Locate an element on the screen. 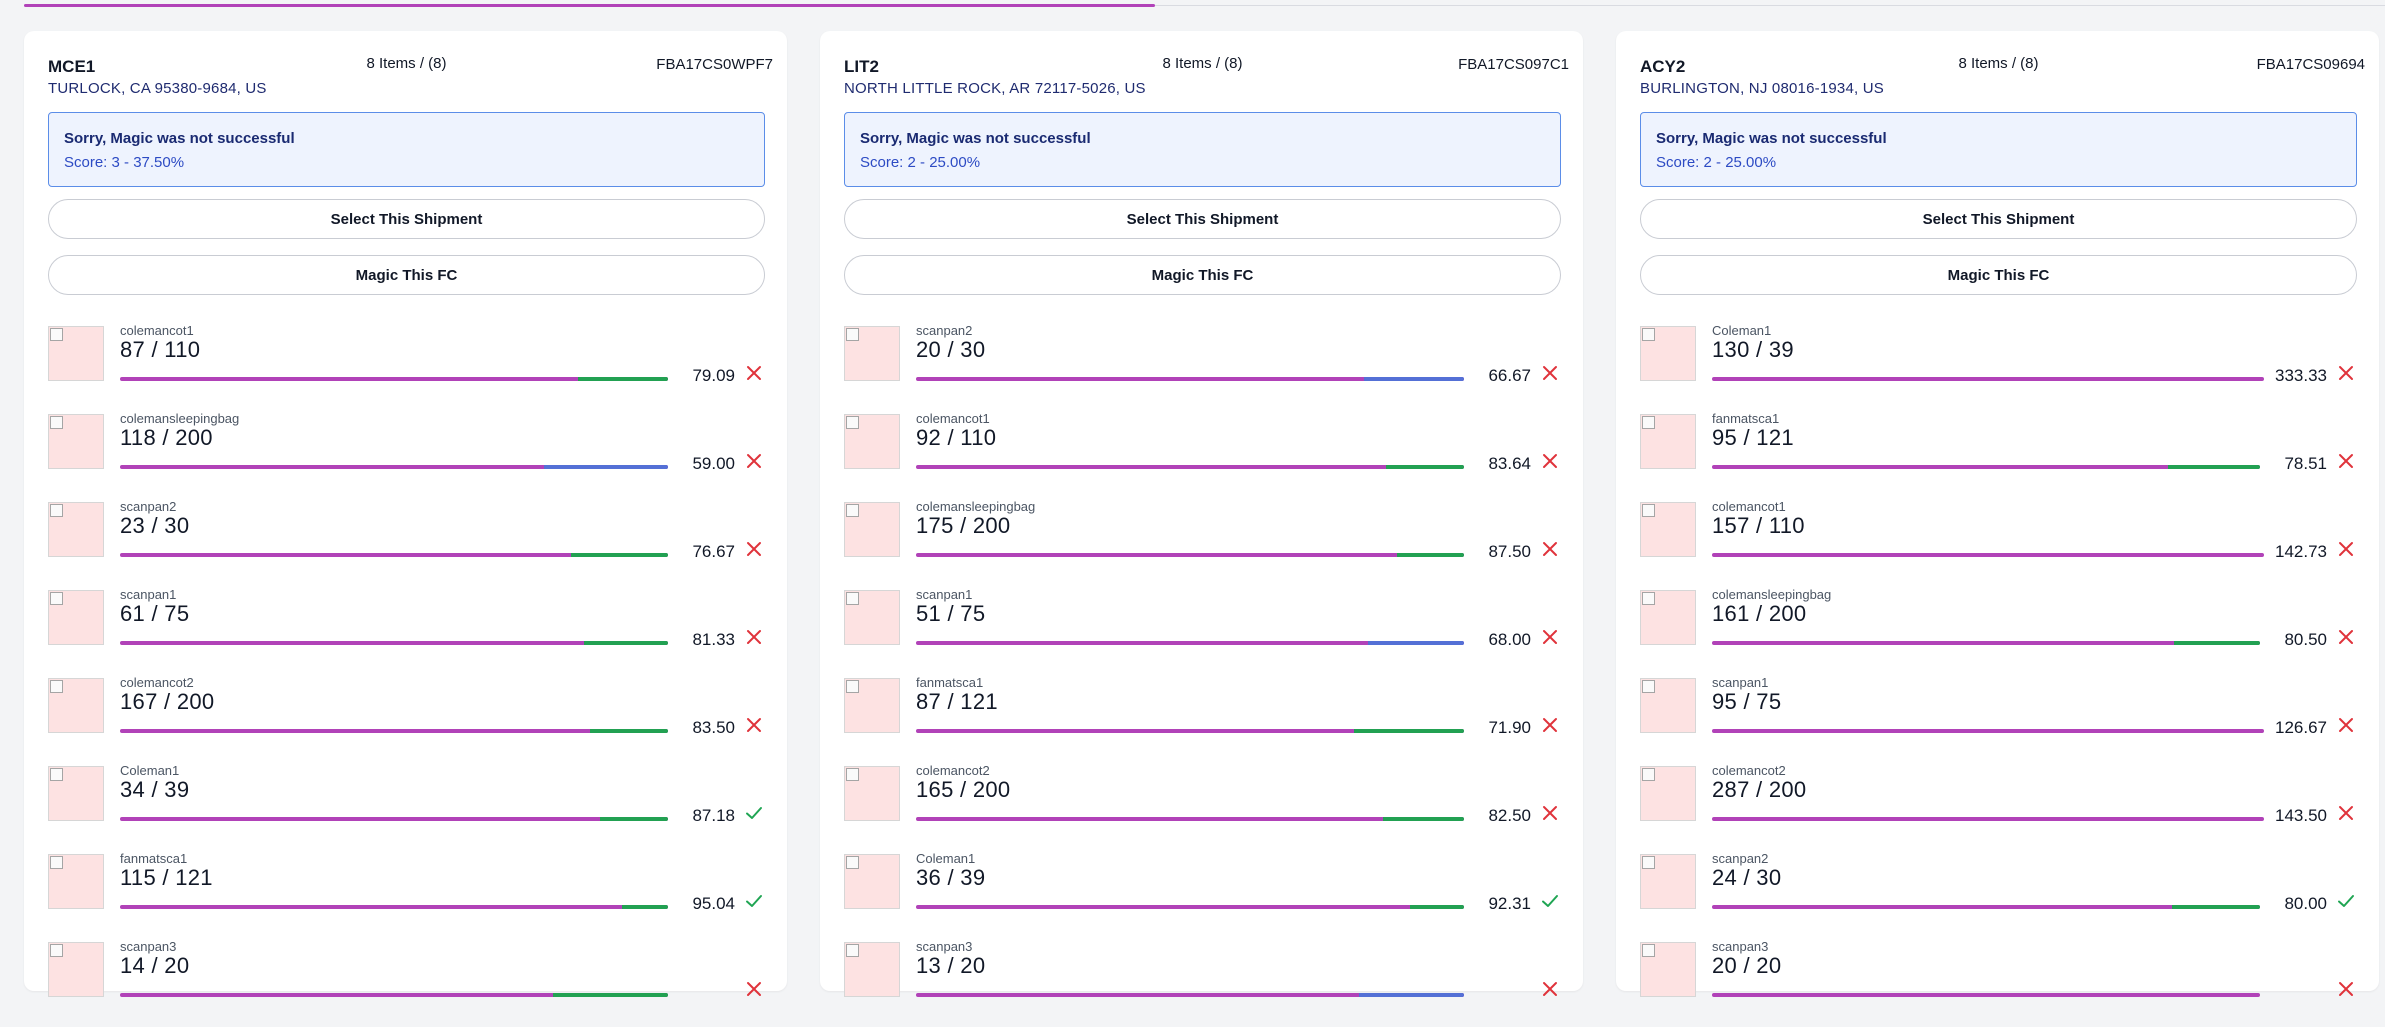 The image size is (2385, 1027). item-quantity: 23 / 30 is located at coordinates (155, 525).